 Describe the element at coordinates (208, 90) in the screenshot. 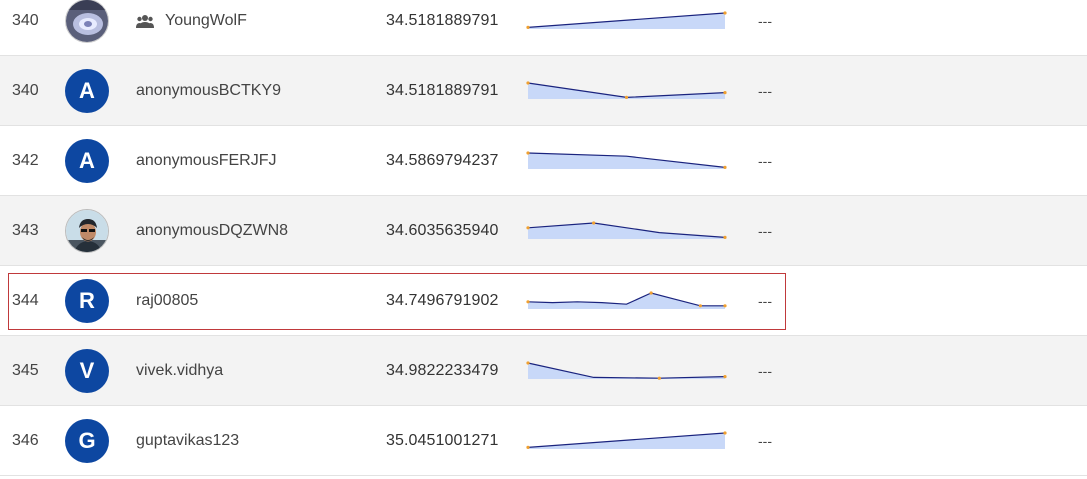

I see `user-name-link: anonymousBCTKY9` at that location.